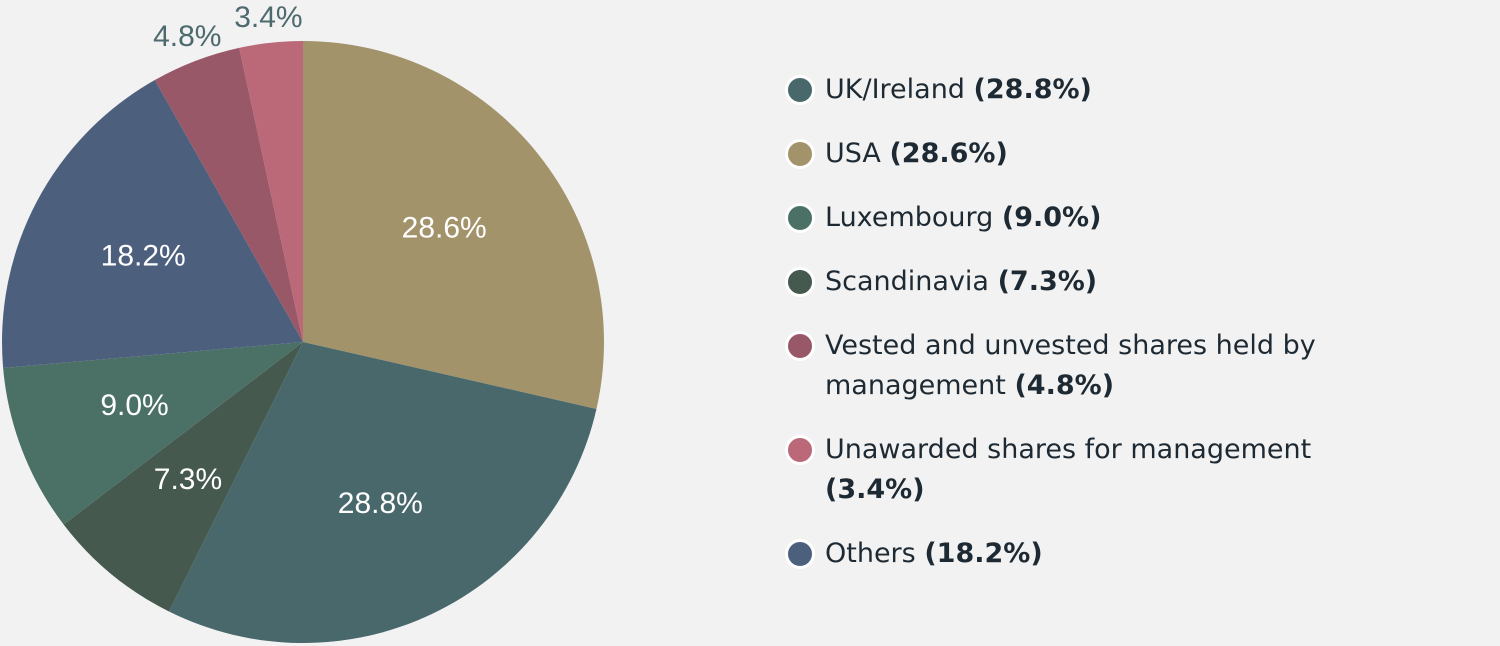 The image size is (1500, 646). What do you see at coordinates (1135, 218) in the screenshot?
I see `legend-item: Luxembourg (9.0%)` at bounding box center [1135, 218].